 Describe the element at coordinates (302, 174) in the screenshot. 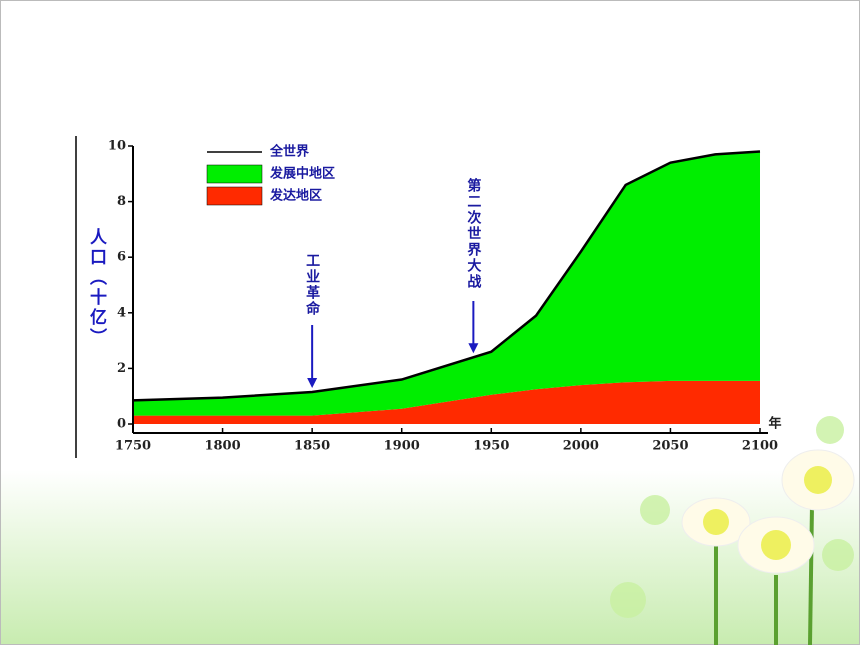

I see `legend-label: 发展中地区` at that location.